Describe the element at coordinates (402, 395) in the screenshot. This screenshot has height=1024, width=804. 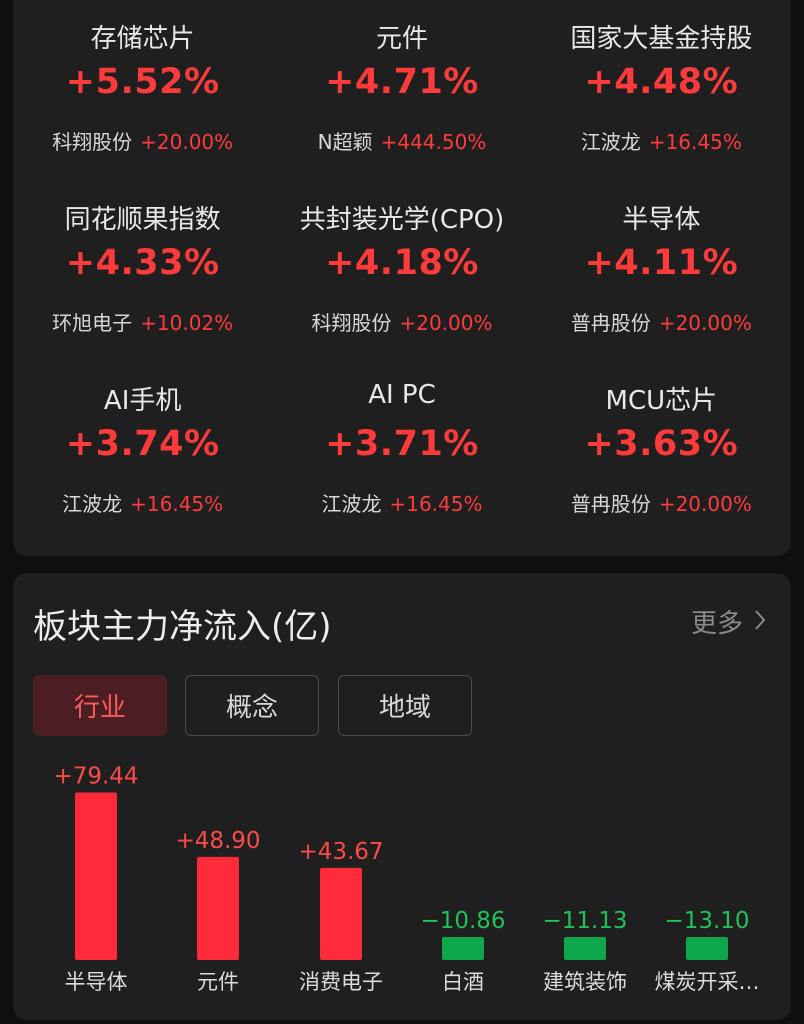
I see `sector-name: AI PC` at that location.